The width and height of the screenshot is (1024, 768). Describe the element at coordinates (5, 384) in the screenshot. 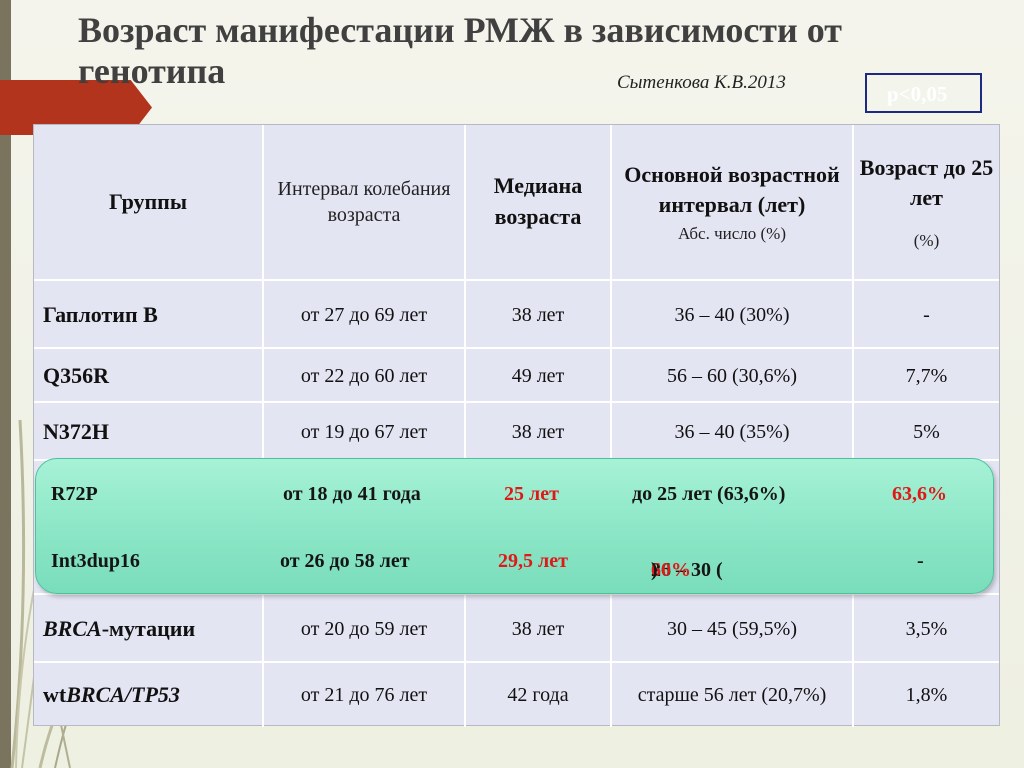

I see `left-decor-bar` at that location.